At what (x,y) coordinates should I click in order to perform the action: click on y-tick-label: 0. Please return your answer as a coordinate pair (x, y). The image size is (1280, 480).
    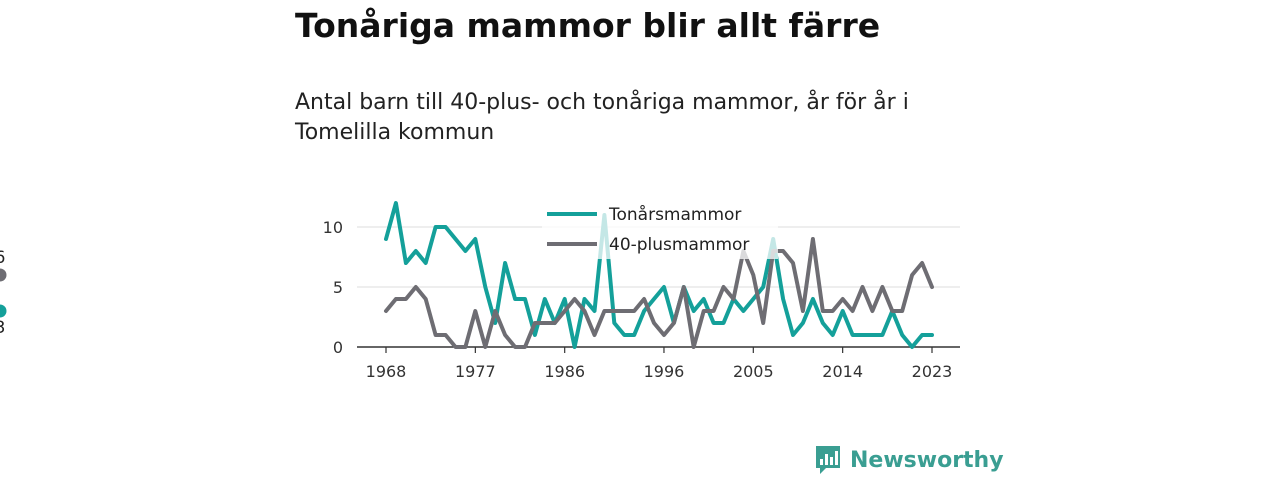
    Looking at the image, I should click on (338, 347).